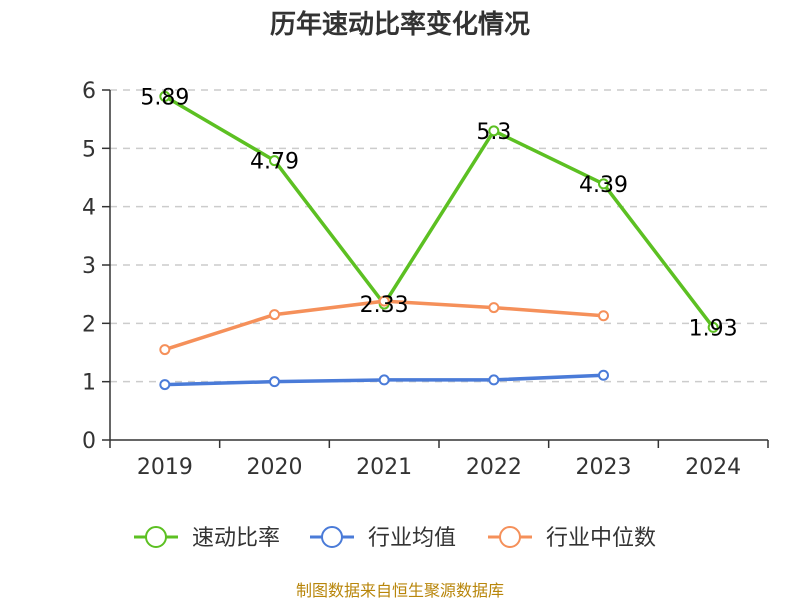  Describe the element at coordinates (89, 441) in the screenshot. I see `y-tick-label: 0` at that location.